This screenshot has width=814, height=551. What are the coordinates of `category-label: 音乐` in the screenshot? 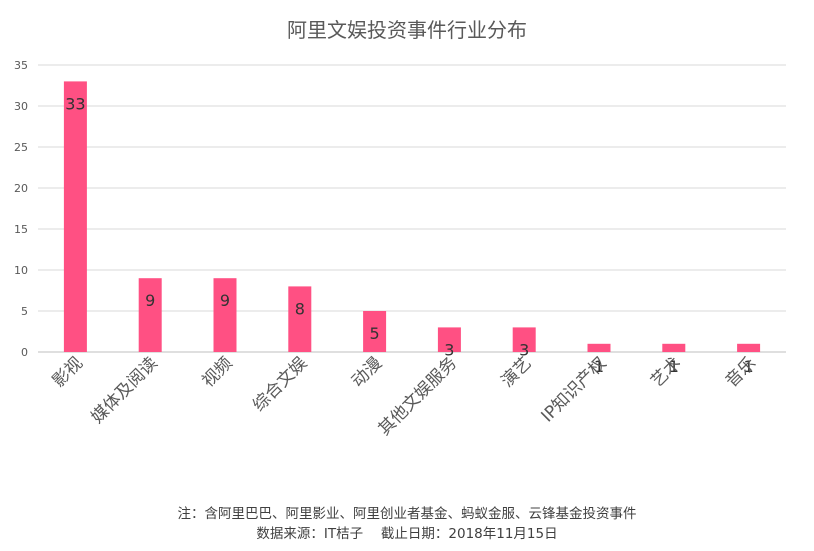 It's located at (741, 372).